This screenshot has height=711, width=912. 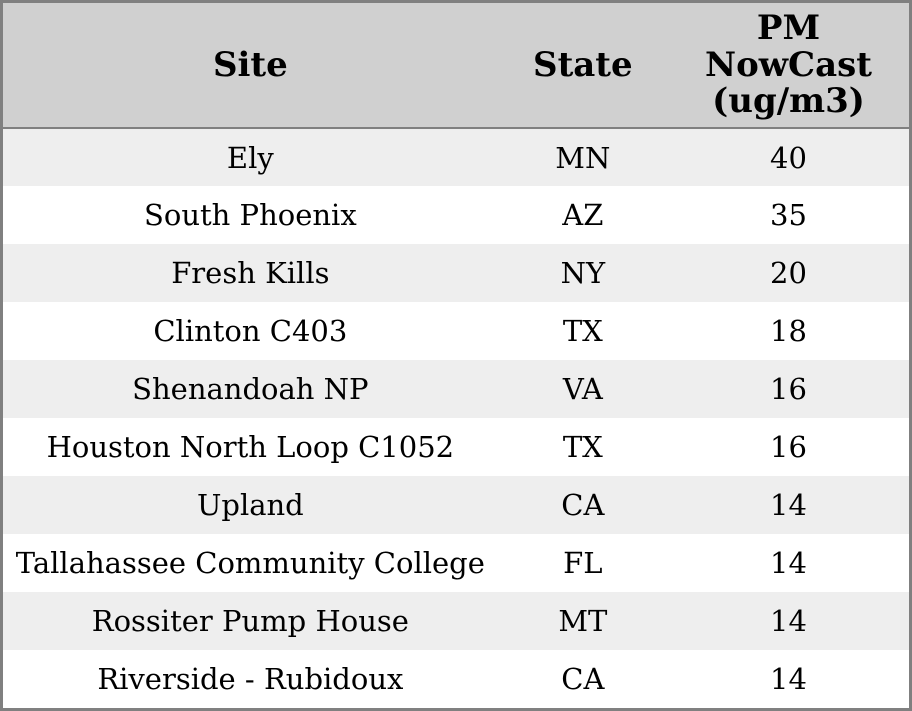 I want to click on cell-state: FL, so click(x=583, y=563).